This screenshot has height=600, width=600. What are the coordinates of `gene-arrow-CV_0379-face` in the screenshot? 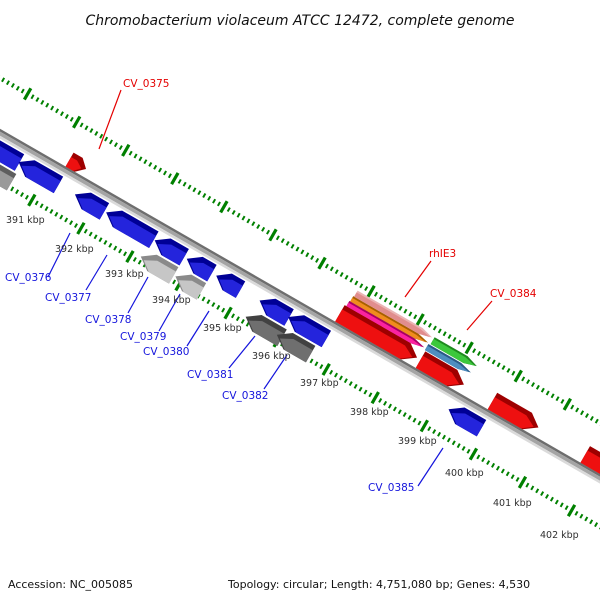 It's located at (191, 290).